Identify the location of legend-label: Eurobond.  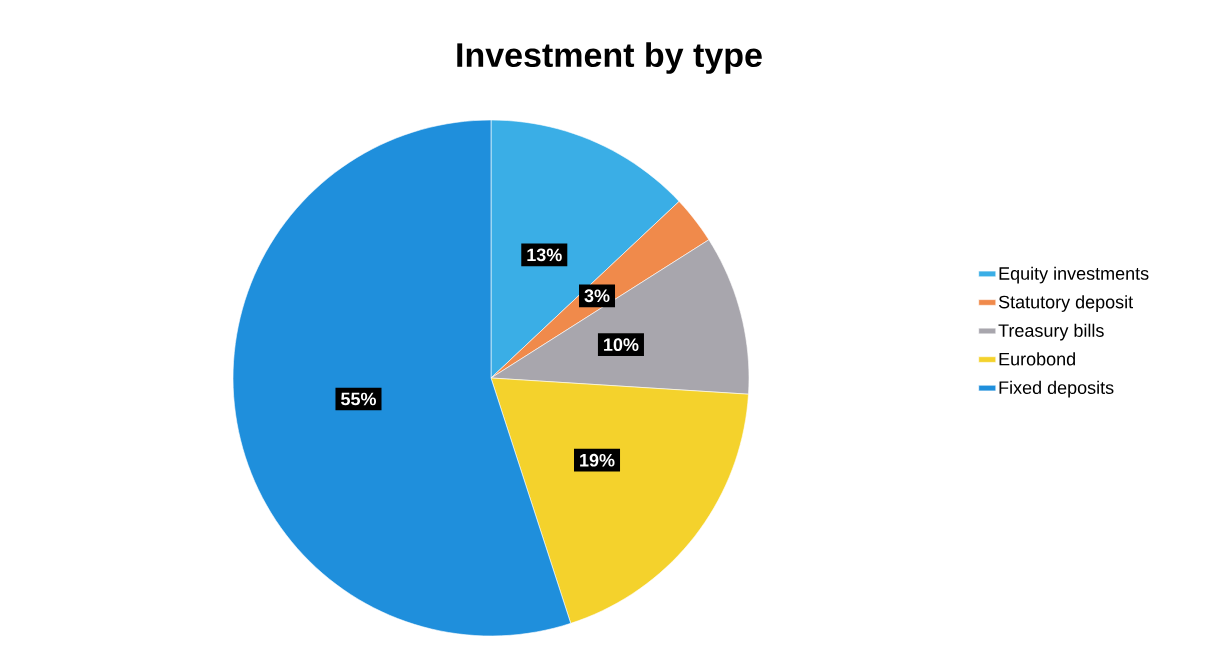
(1037, 359).